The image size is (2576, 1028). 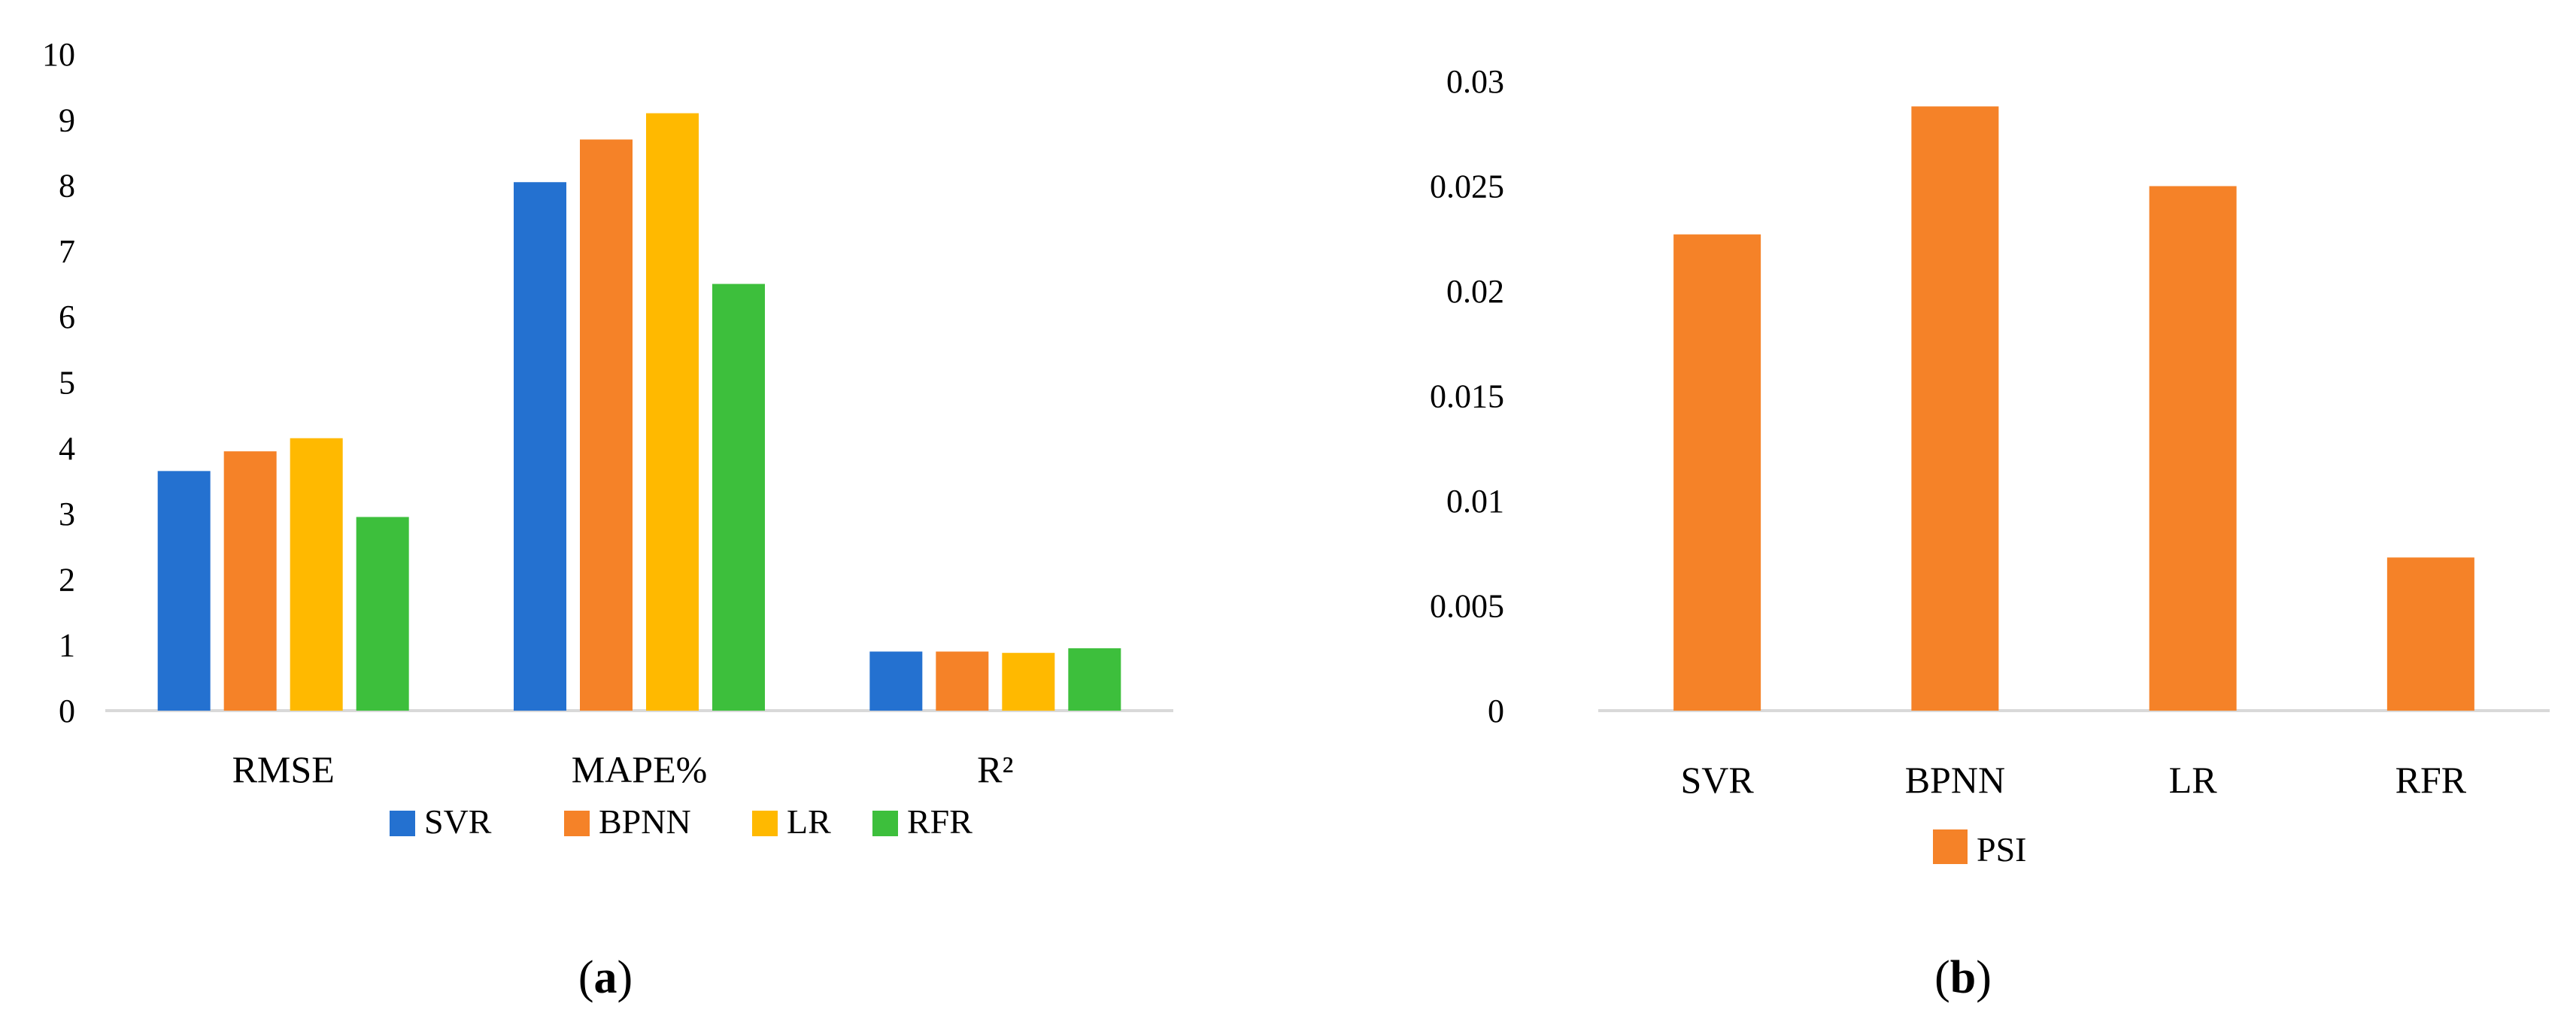 I want to click on y-axis-b: 0 0.005 0.01 0.015 0.02 0.025 0.03, so click(x=1467, y=396).